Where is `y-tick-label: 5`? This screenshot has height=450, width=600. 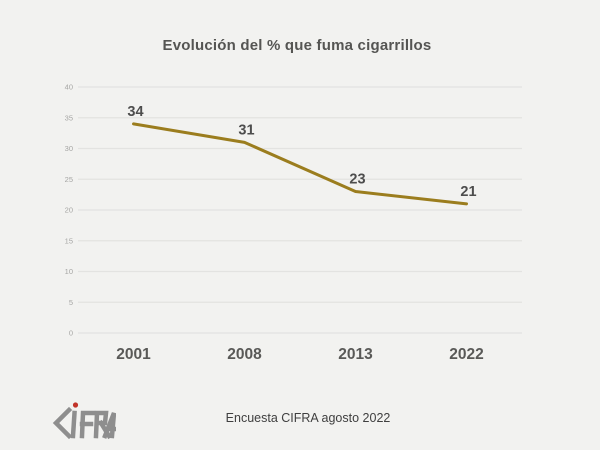 y-tick-label: 5 is located at coordinates (71, 302).